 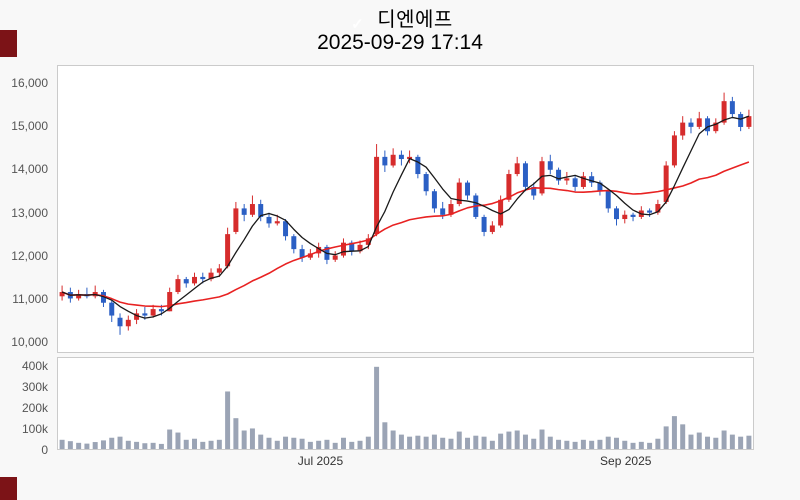 I want to click on volume-axis-labels: 400k 300k 200k 100k 0, so click(x=26, y=250).